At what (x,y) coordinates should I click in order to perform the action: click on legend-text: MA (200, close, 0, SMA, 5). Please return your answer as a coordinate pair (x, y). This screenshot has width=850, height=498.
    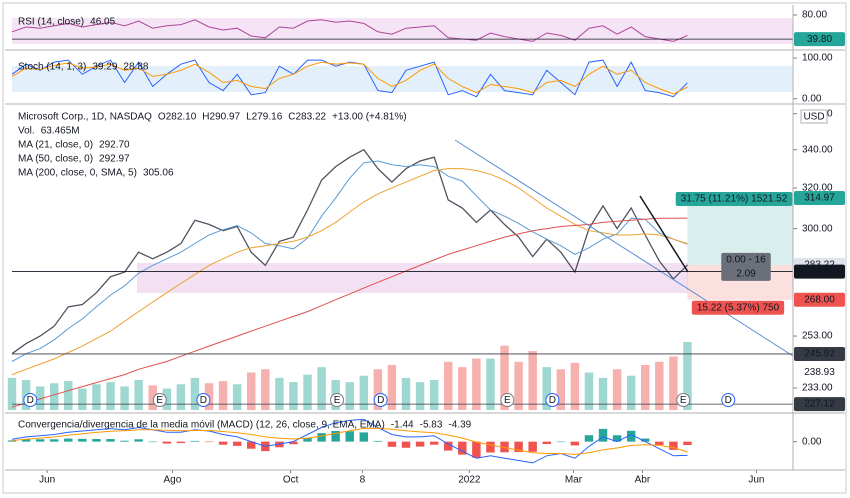
    Looking at the image, I should click on (77, 173).